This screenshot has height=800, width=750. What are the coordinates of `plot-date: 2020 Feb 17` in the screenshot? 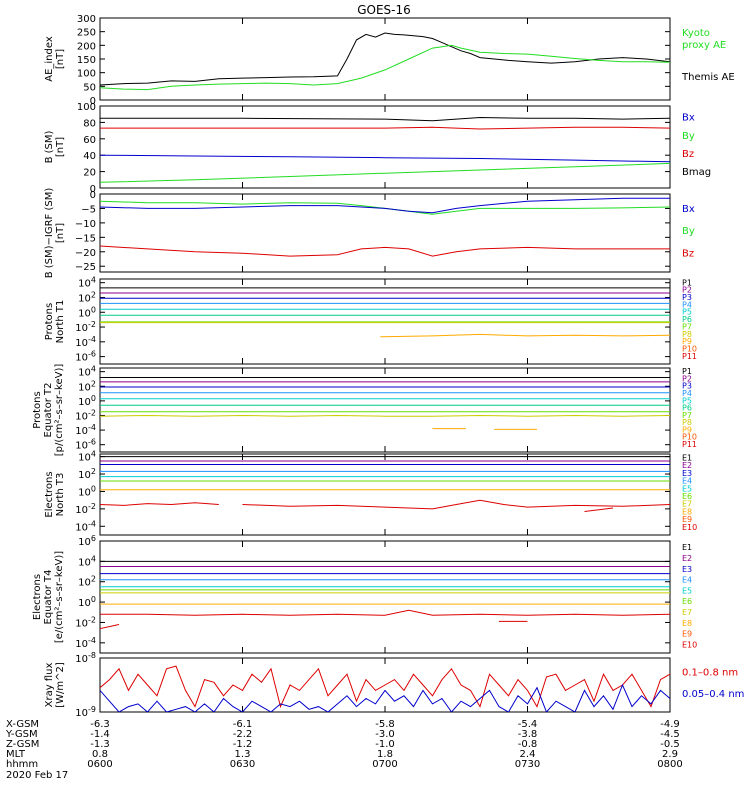 It's located at (37, 775).